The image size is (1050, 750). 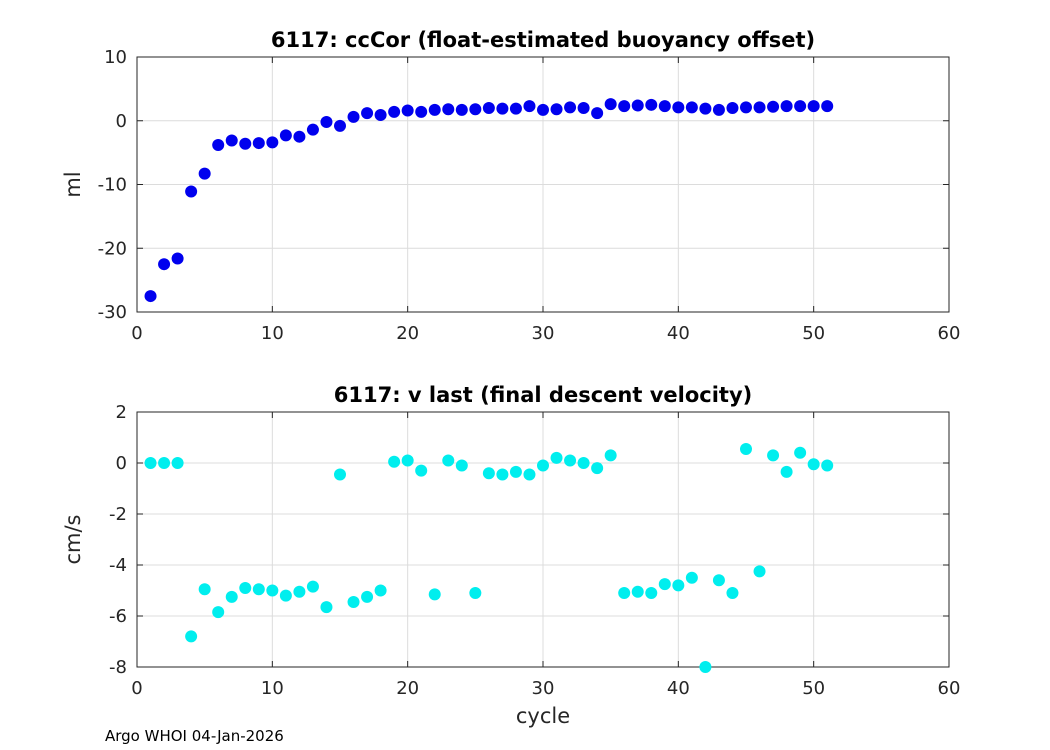 I want to click on y-tick-label: -2, so click(x=118, y=514).